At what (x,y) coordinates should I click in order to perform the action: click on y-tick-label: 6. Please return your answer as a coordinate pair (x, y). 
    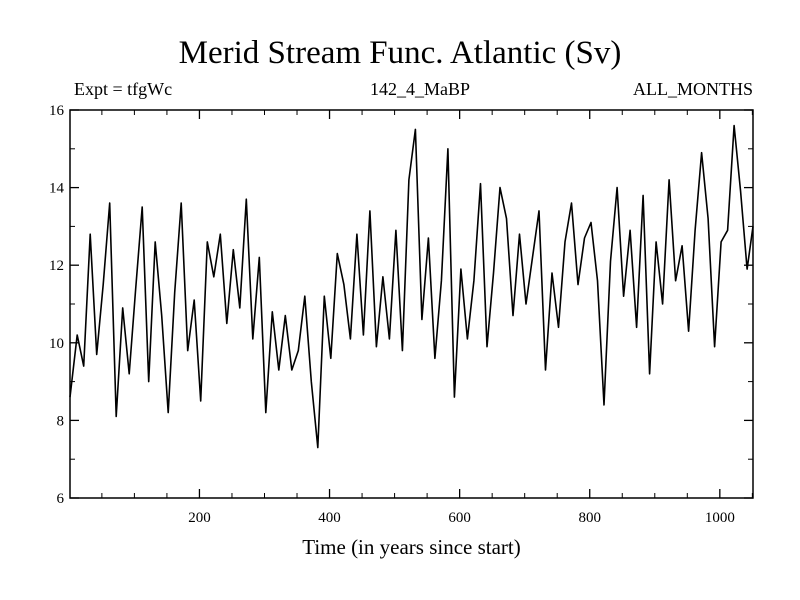
    Looking at the image, I should click on (61, 499).